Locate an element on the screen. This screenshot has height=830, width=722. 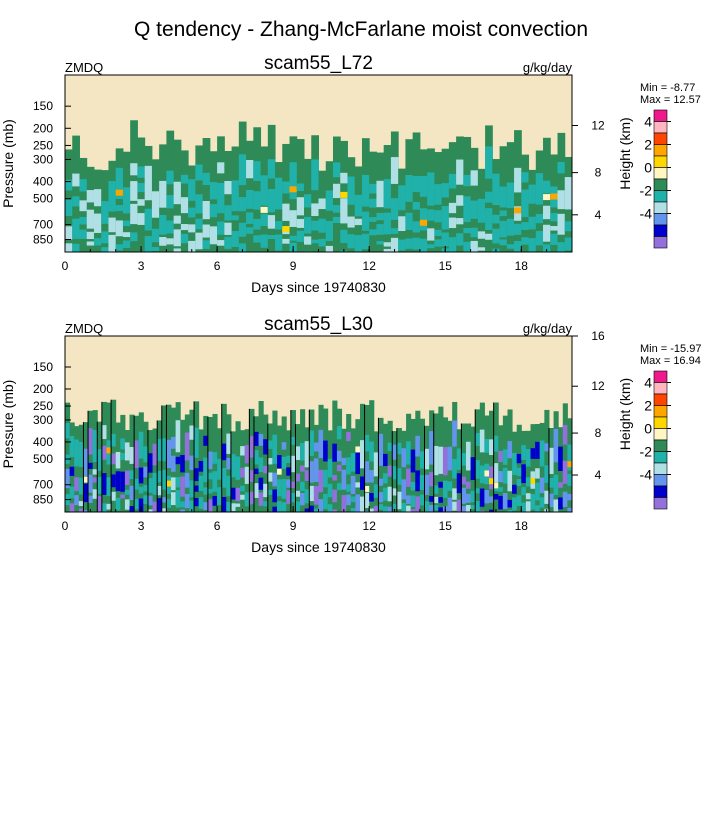
stat-max: Max = 12.57 is located at coordinates (670, 100).